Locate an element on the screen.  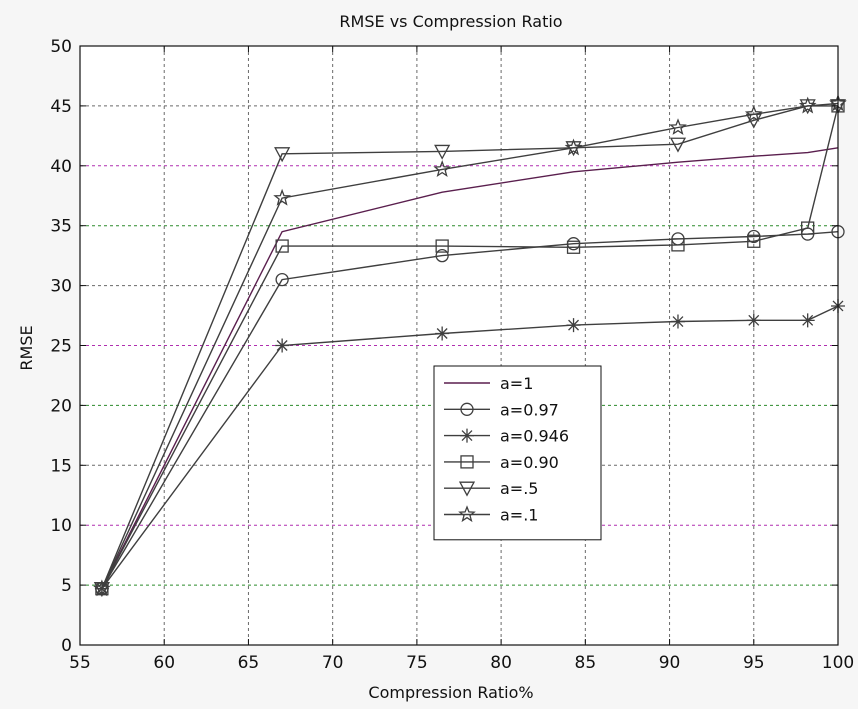
legend-label: a=0.90 is located at coordinates (529, 462).